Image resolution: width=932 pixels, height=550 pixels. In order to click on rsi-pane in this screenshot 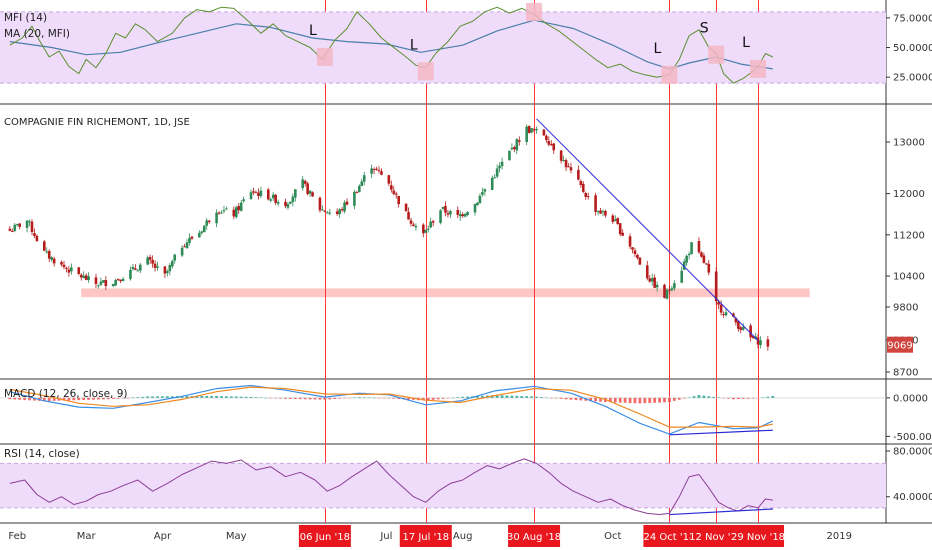, I will do `click(443, 487)`.